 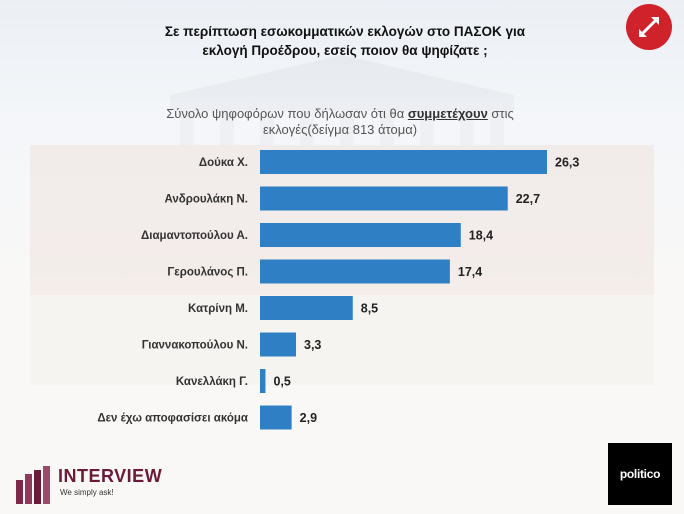 What do you see at coordinates (195, 346) in the screenshot?
I see `category-label: Γιαννακοπούλου Ν.` at bounding box center [195, 346].